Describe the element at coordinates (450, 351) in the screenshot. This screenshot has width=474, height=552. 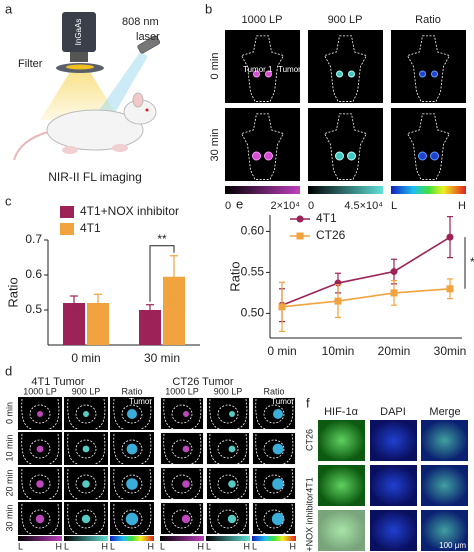
I see `x-tick-label: 30min` at that location.